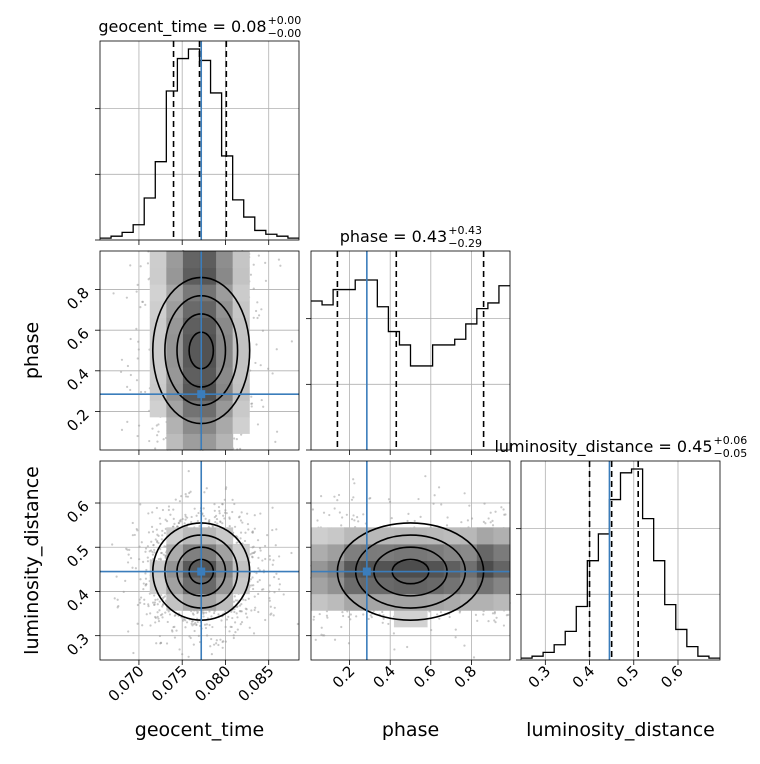  Describe the element at coordinates (584, 677) in the screenshot. I see `x-tick-label: 0.4` at that location.